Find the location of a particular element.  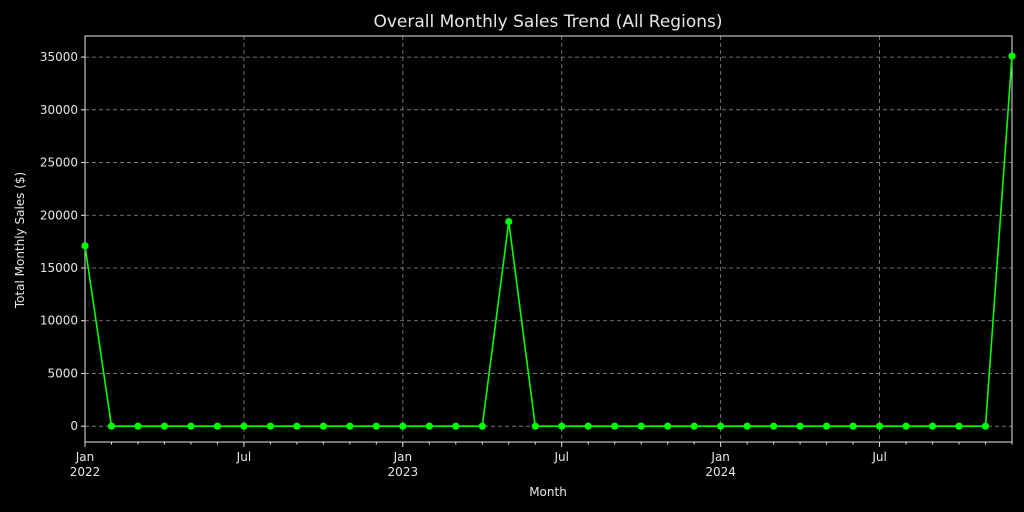

y-tick-label: 0 is located at coordinates (74, 426).